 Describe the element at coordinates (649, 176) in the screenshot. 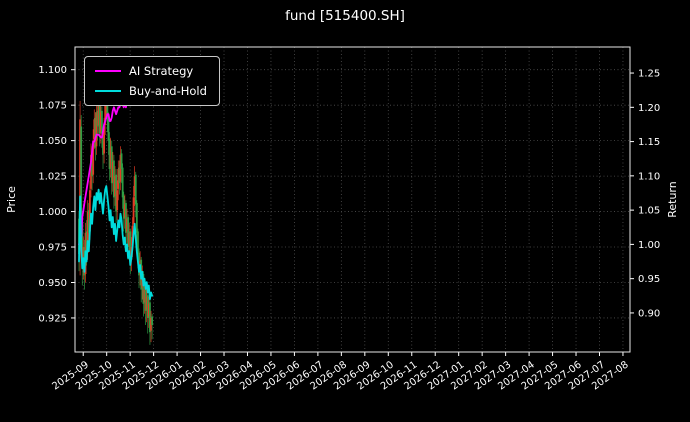

I see `svg-text: 1.10` at that location.